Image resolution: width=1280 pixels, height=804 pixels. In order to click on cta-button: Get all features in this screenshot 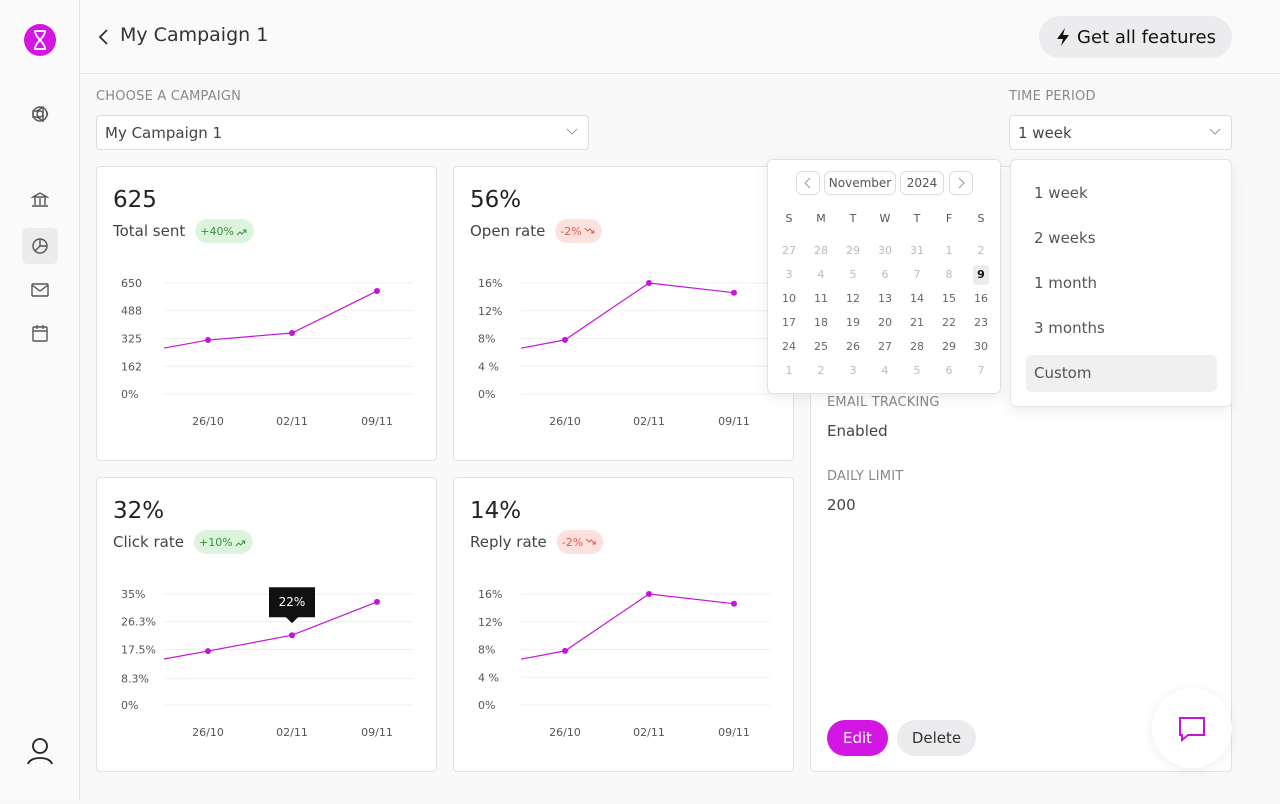, I will do `click(1135, 37)`.